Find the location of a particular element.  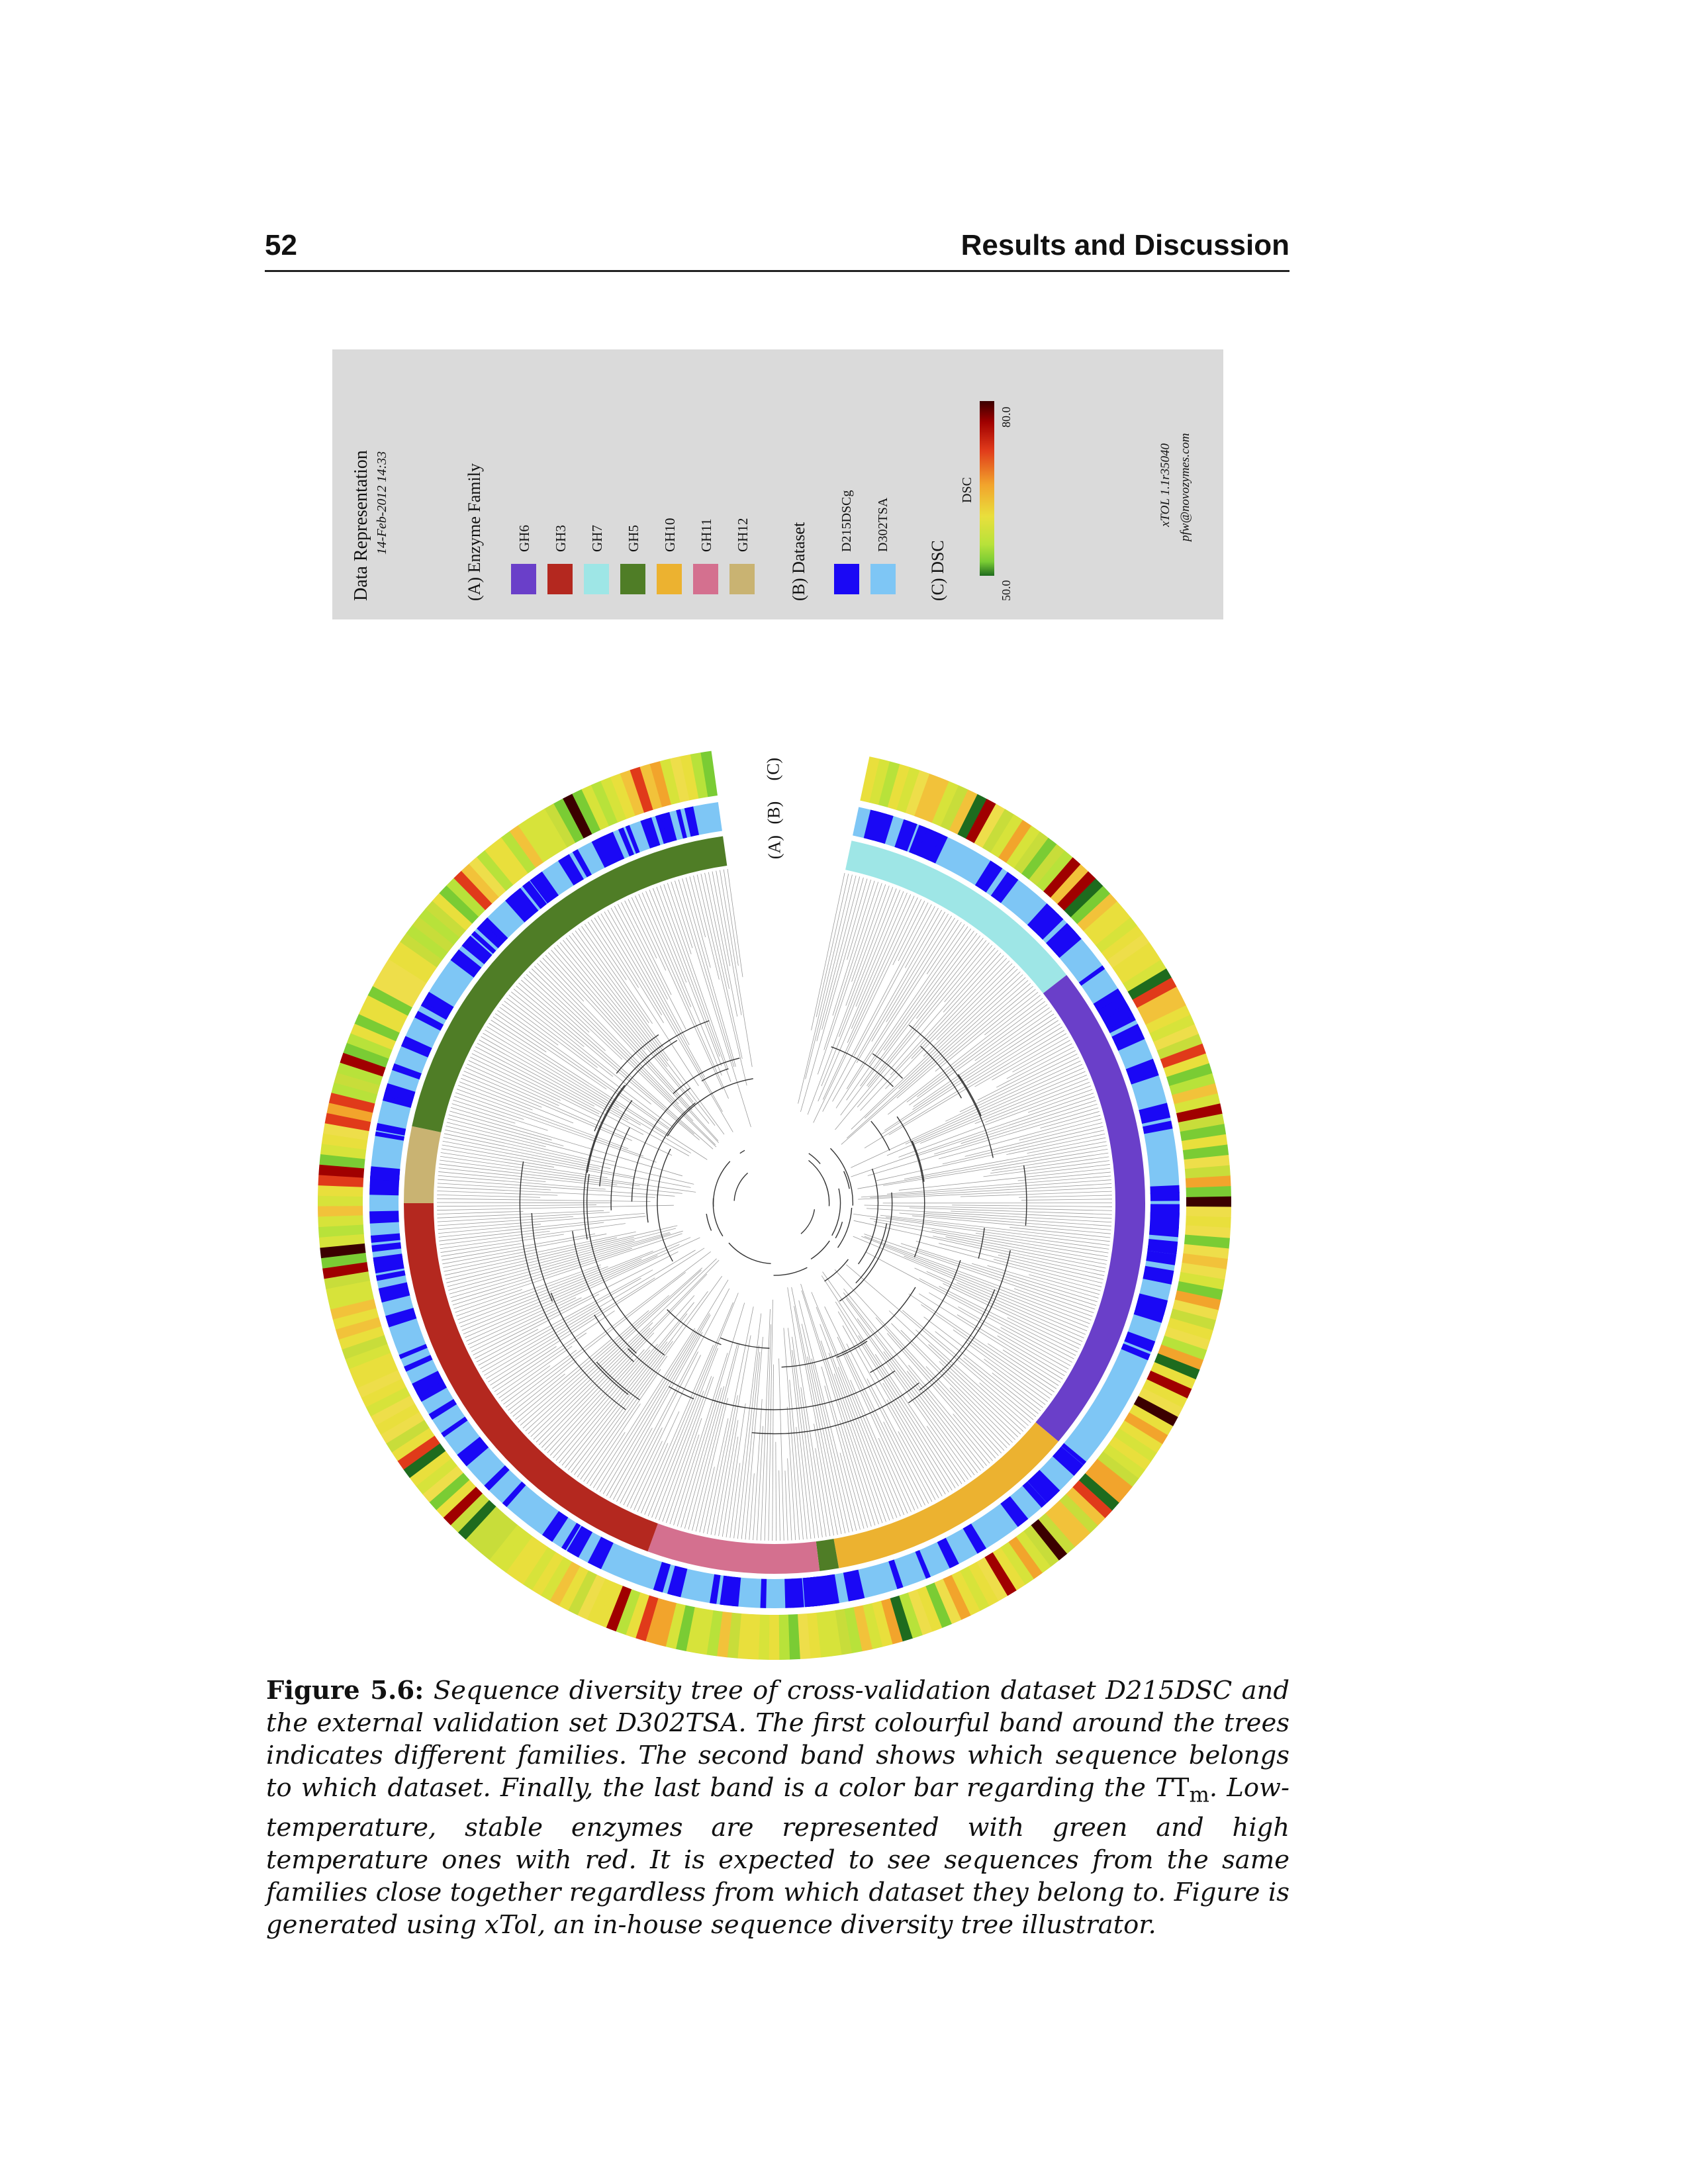

family-label-gh3: GH3 is located at coordinates (561, 538).